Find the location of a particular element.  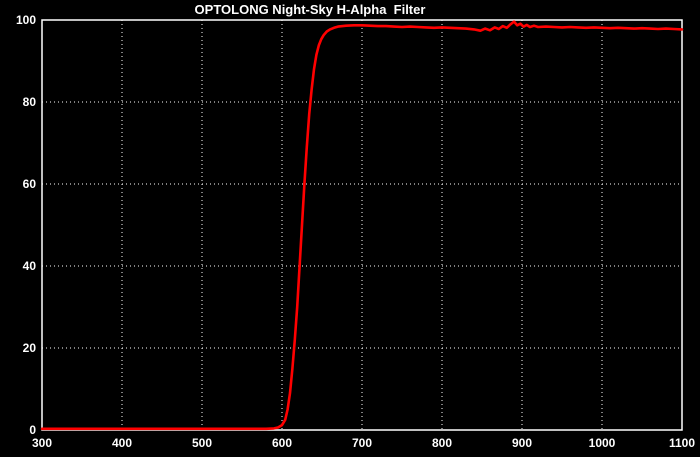

x-tick-label: 1000 is located at coordinates (602, 443).